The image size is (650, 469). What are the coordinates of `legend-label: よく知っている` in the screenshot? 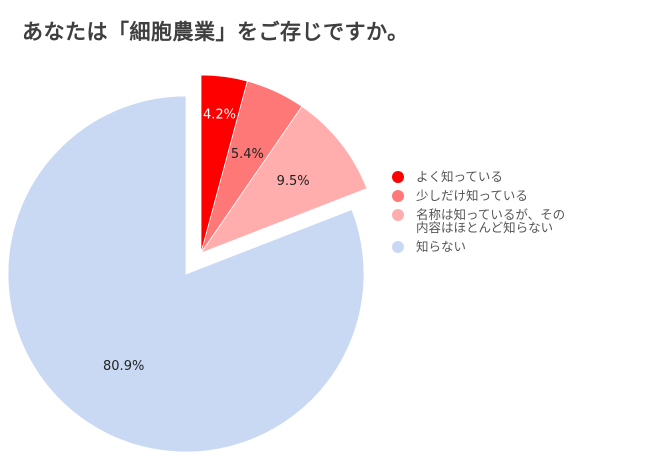 It's located at (459, 176).